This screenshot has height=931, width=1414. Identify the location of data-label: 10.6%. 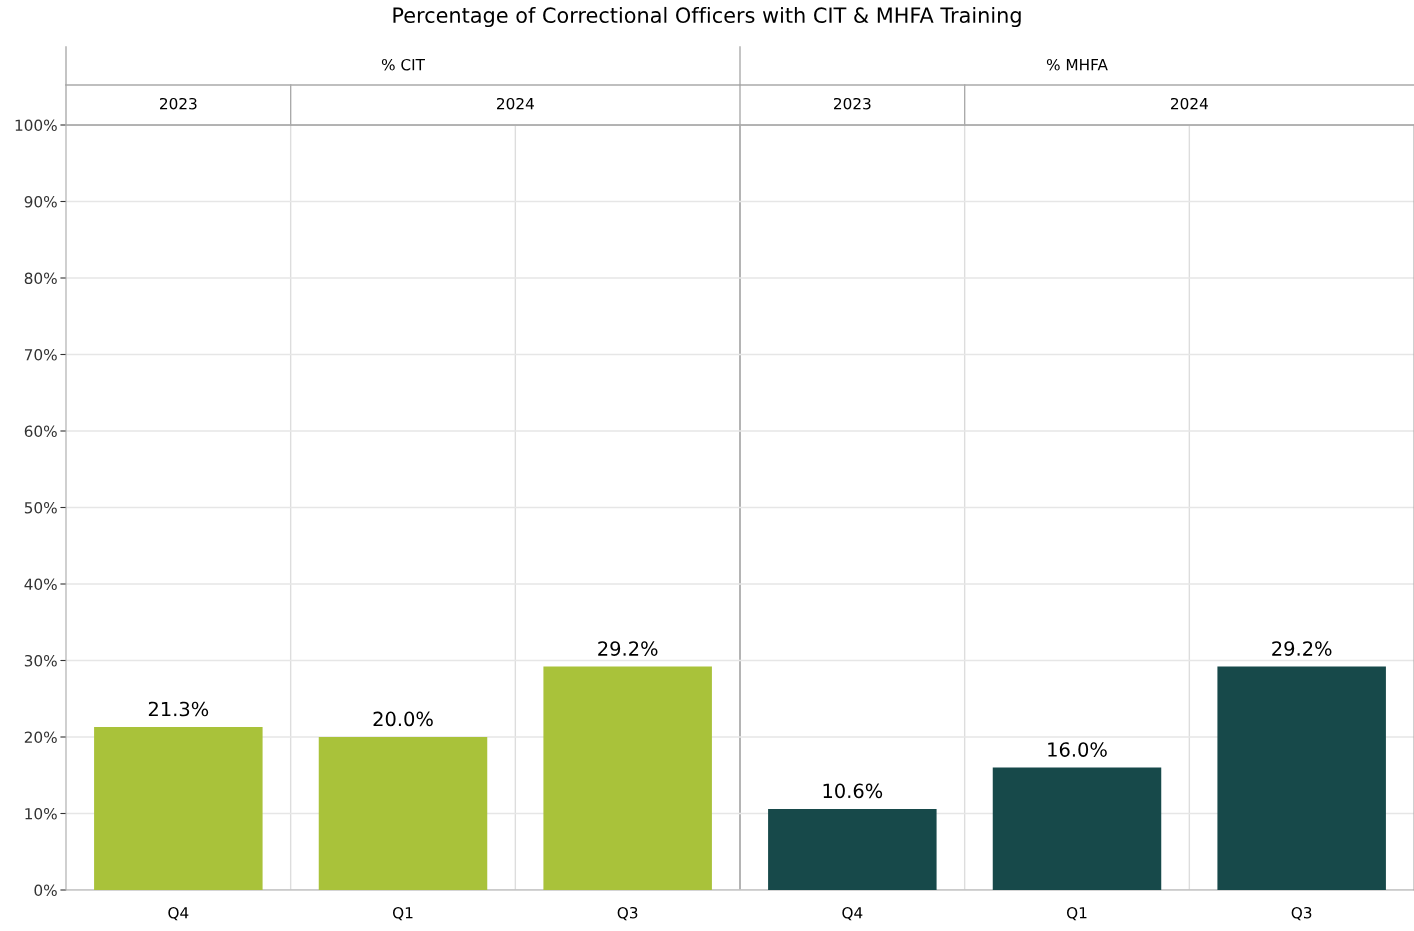
(853, 791).